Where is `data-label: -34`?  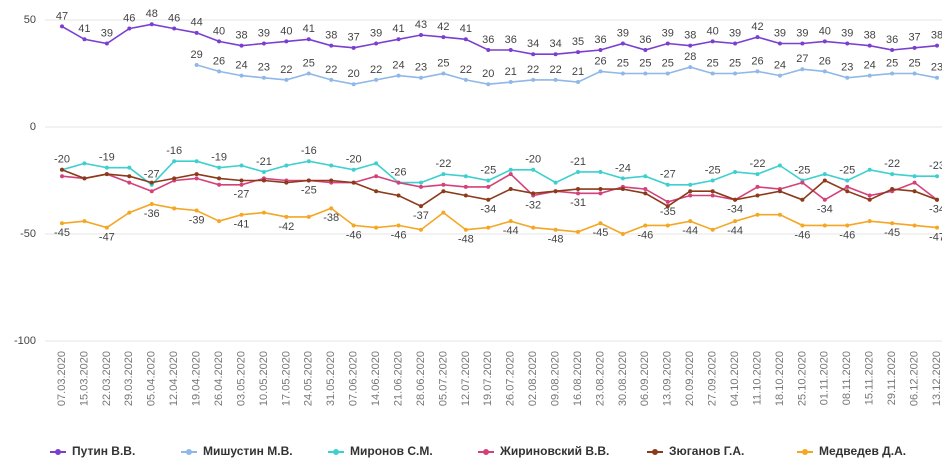
data-label: -34 is located at coordinates (825, 210).